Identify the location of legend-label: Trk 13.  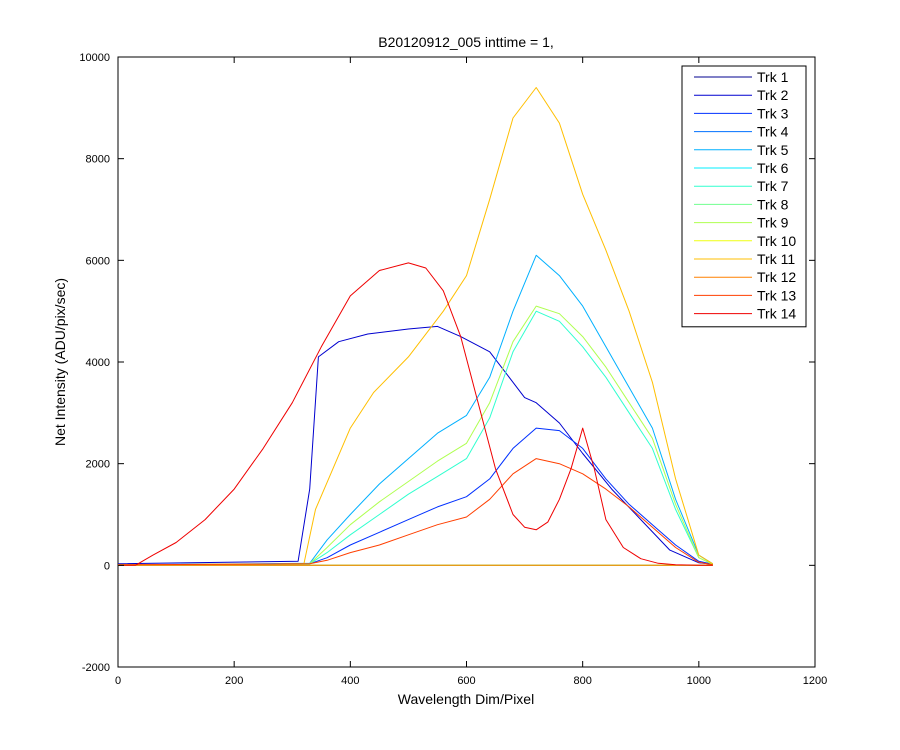
(776, 295).